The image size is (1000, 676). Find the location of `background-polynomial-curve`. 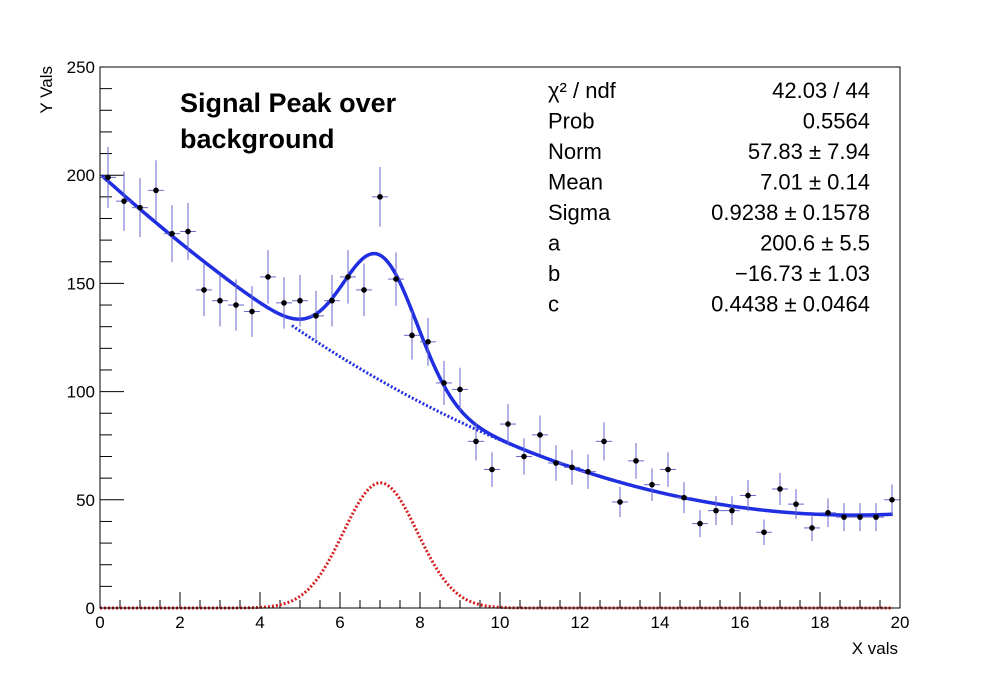

background-polynomial-curve is located at coordinates (402, 385).